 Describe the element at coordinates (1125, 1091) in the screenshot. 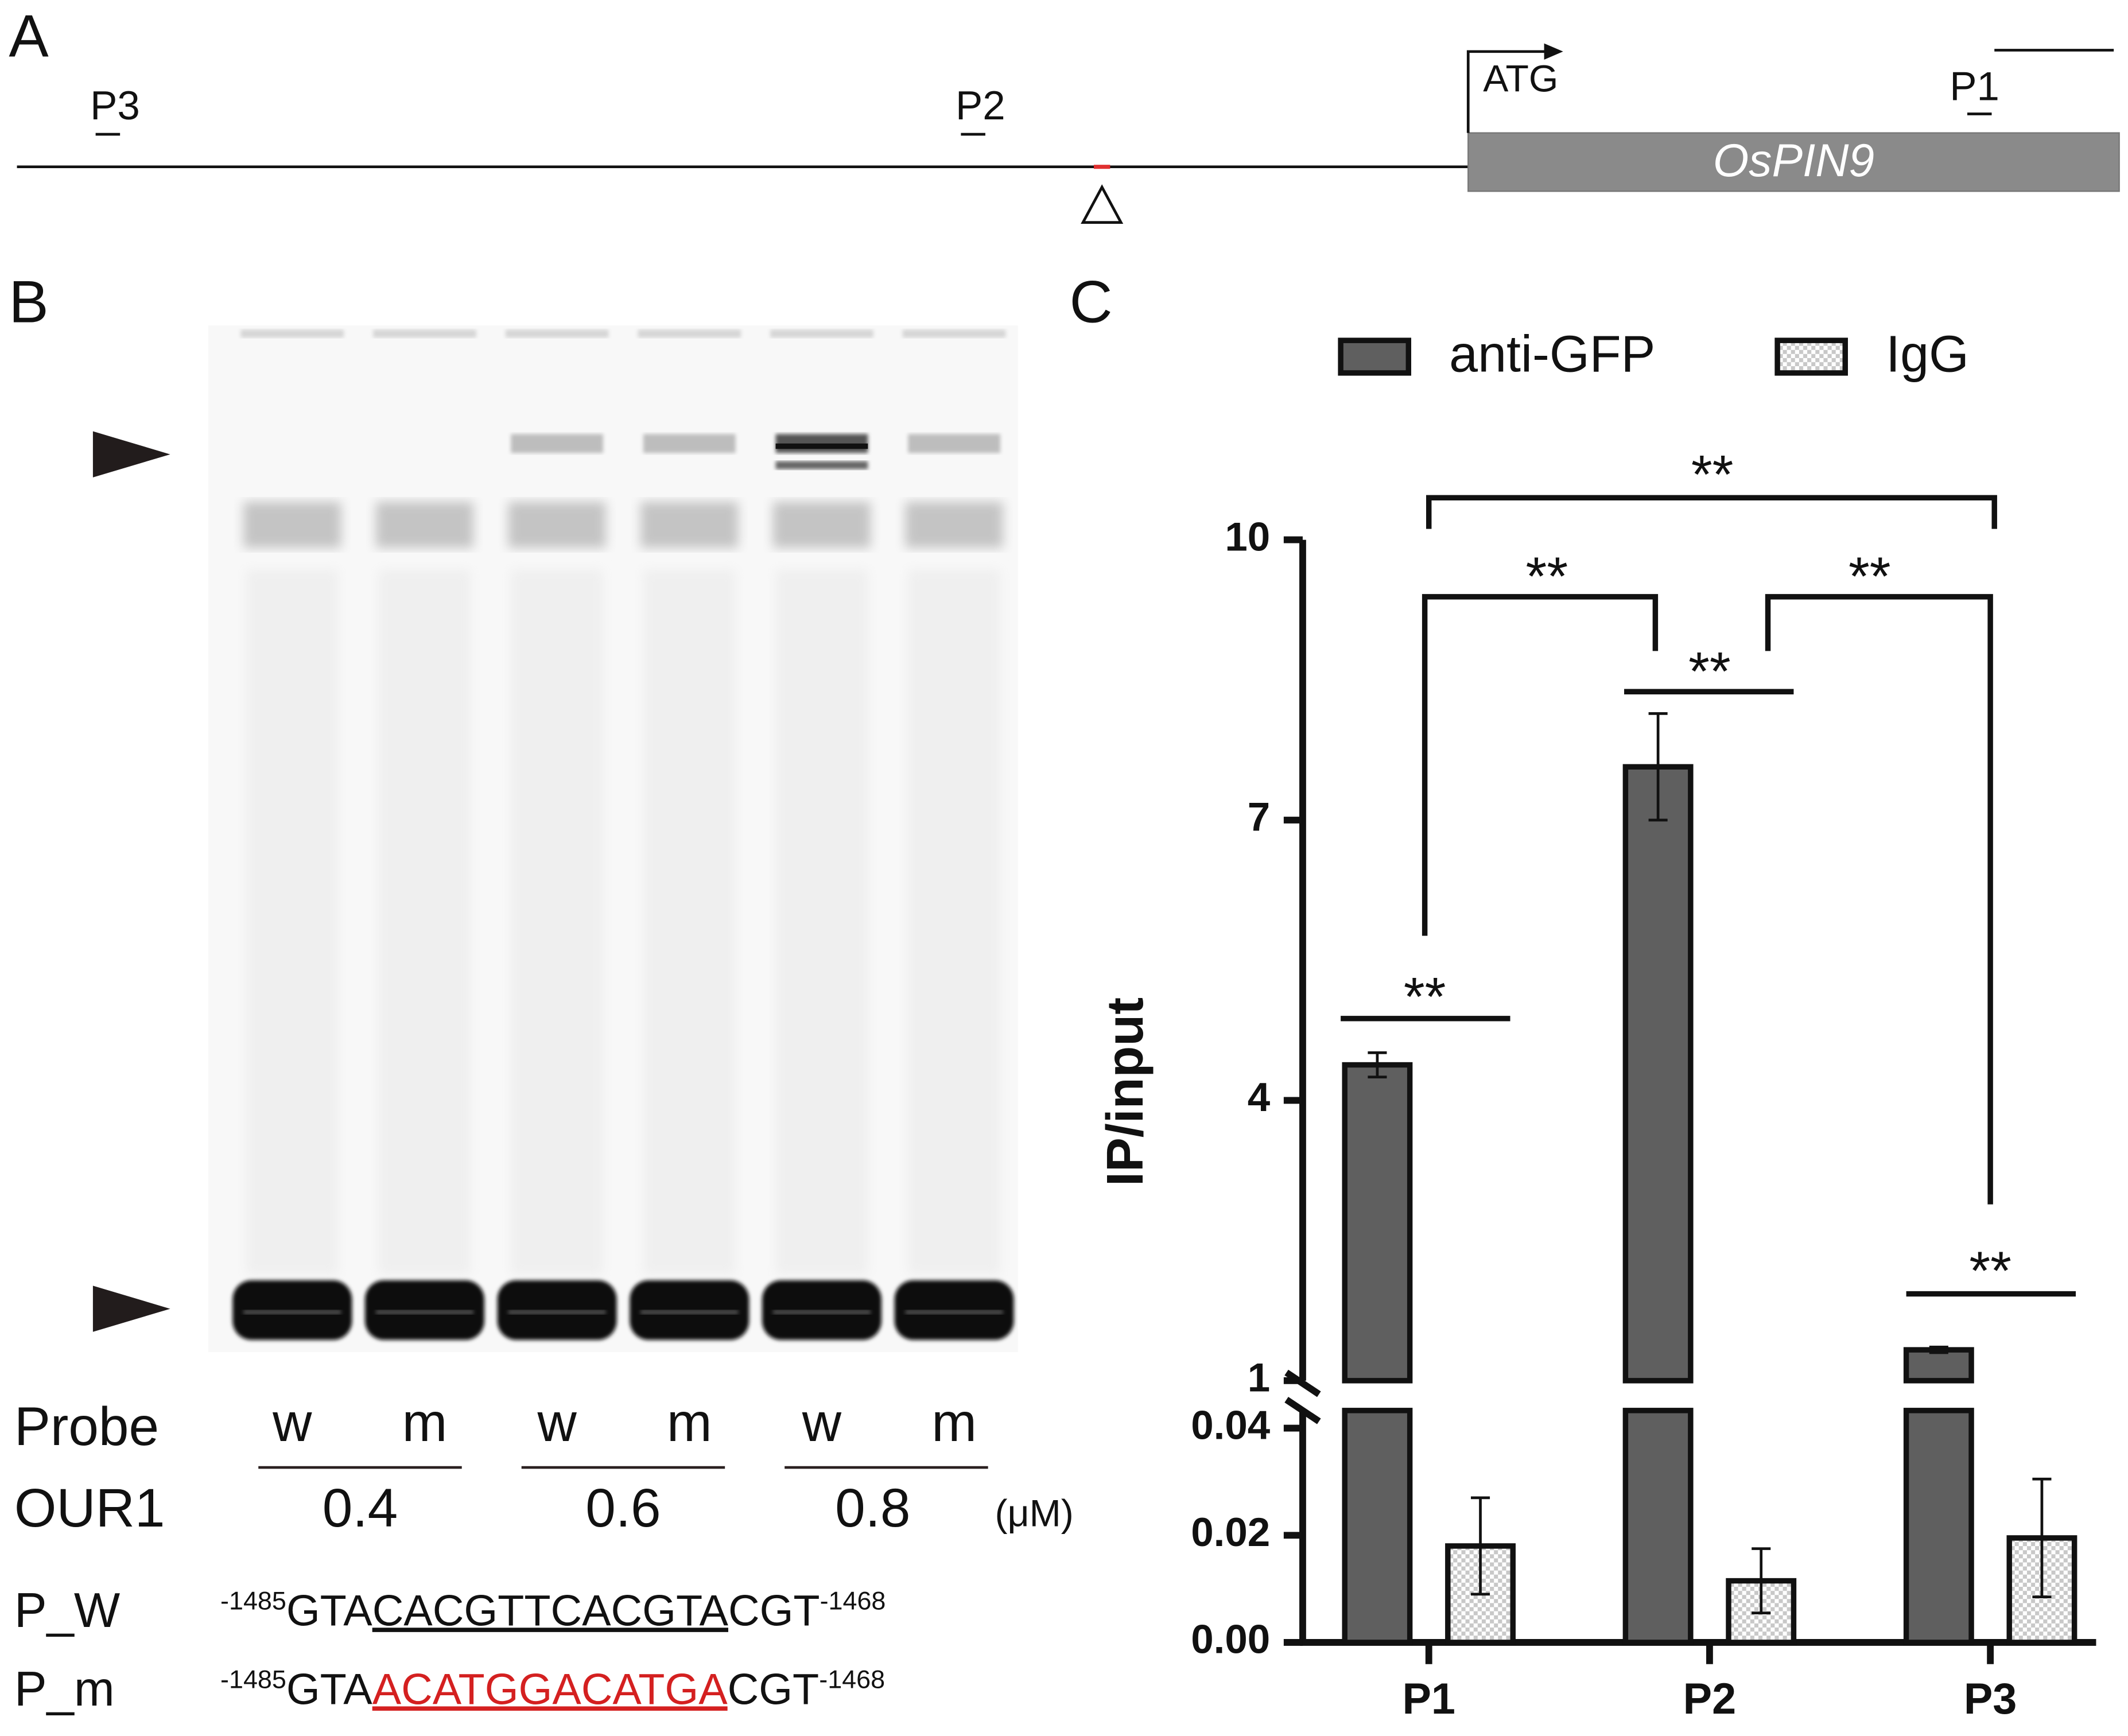

I see `y-axis-label: IP/input` at that location.